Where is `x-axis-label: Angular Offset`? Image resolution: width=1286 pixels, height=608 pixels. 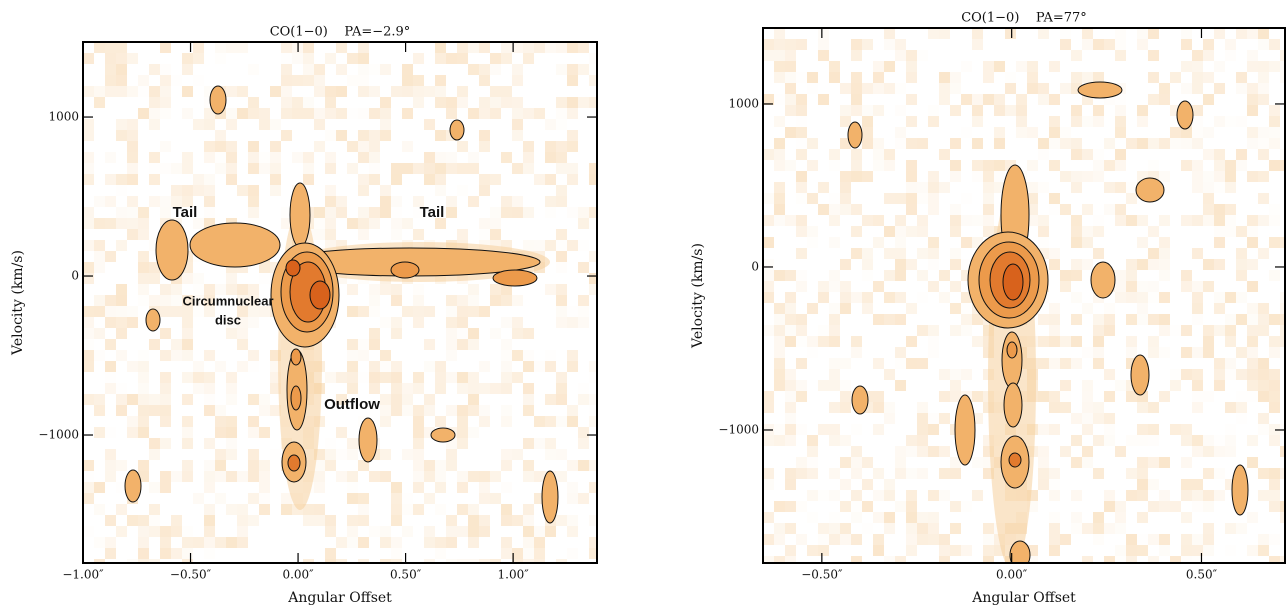
x-axis-label: Angular Offset is located at coordinates (339, 598).